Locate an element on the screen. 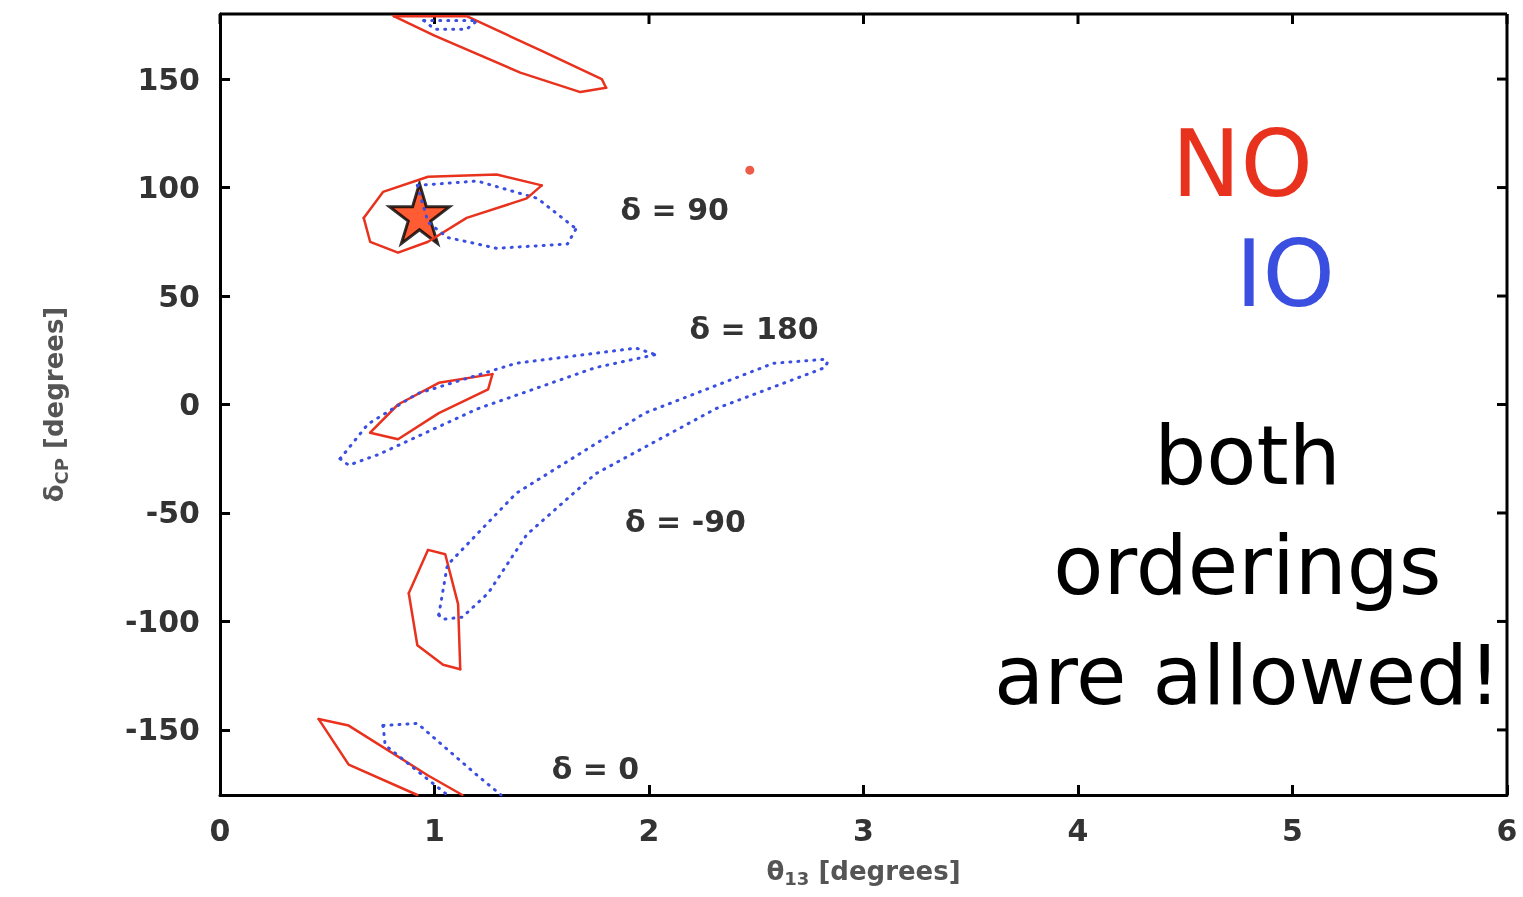 Image resolution: width=1523 pixels, height=897 pixels. x-tick-label: 0 is located at coordinates (220, 830).